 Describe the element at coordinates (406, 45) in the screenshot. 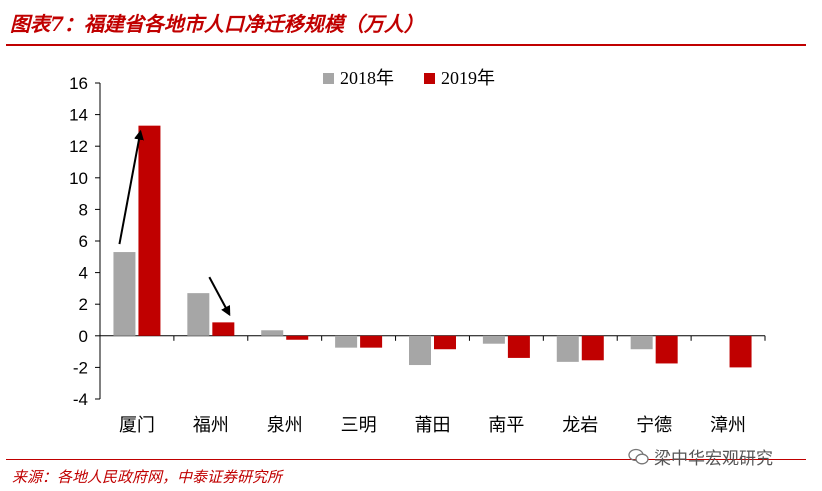

I see `title-rule` at that location.